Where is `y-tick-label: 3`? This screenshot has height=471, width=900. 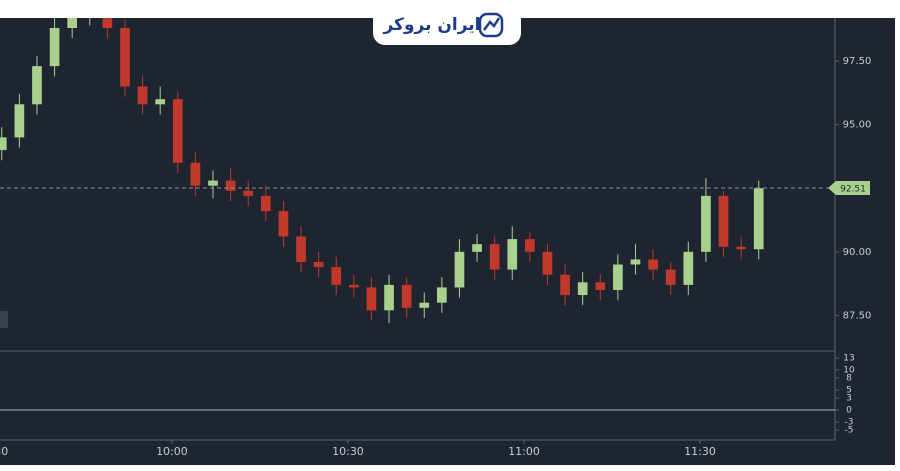
y-tick-label: 3 is located at coordinates (849, 399).